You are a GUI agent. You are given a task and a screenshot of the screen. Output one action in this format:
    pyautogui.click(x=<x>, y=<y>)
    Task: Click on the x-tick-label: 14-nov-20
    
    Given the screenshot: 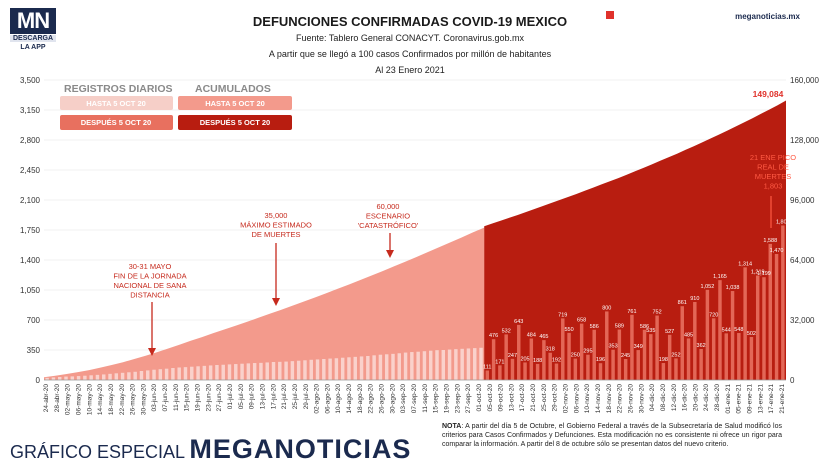 What is the action you would take?
    pyautogui.click(x=598, y=399)
    